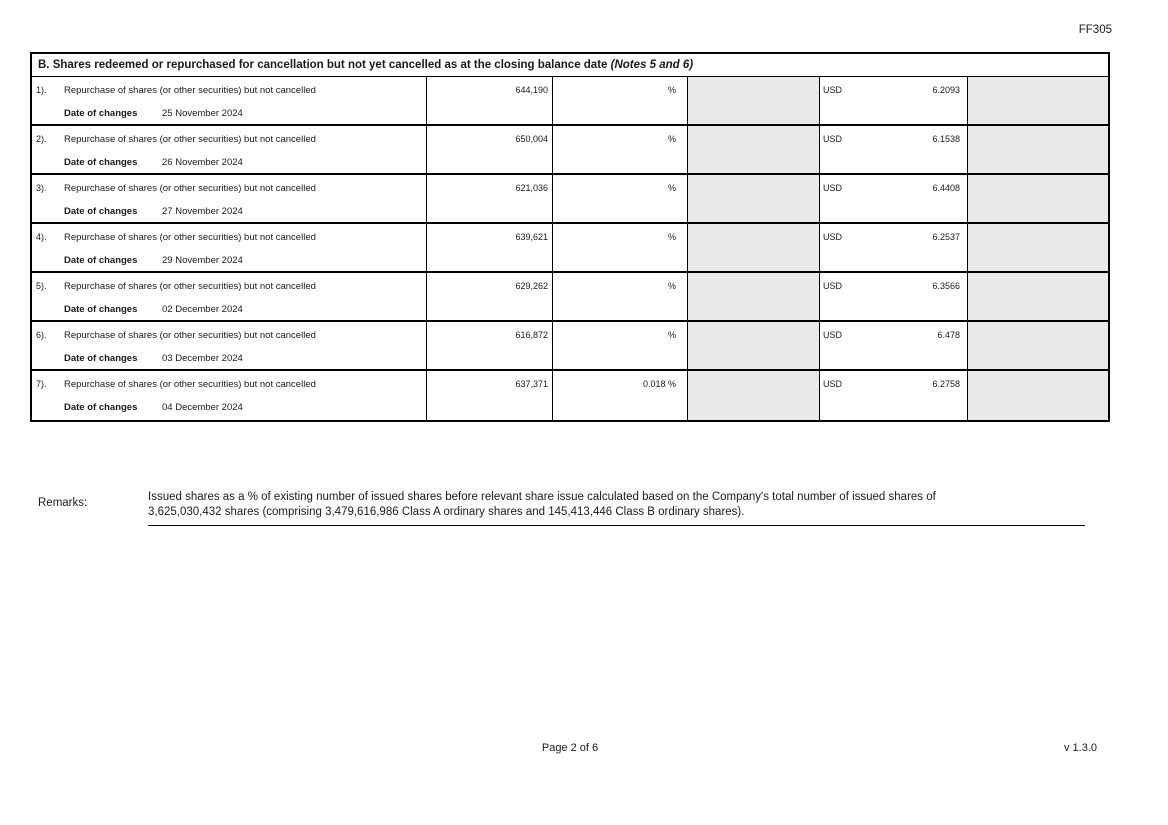 The image size is (1168, 825). I want to click on date-of-changes-value: 25 November 2024, so click(202, 113).